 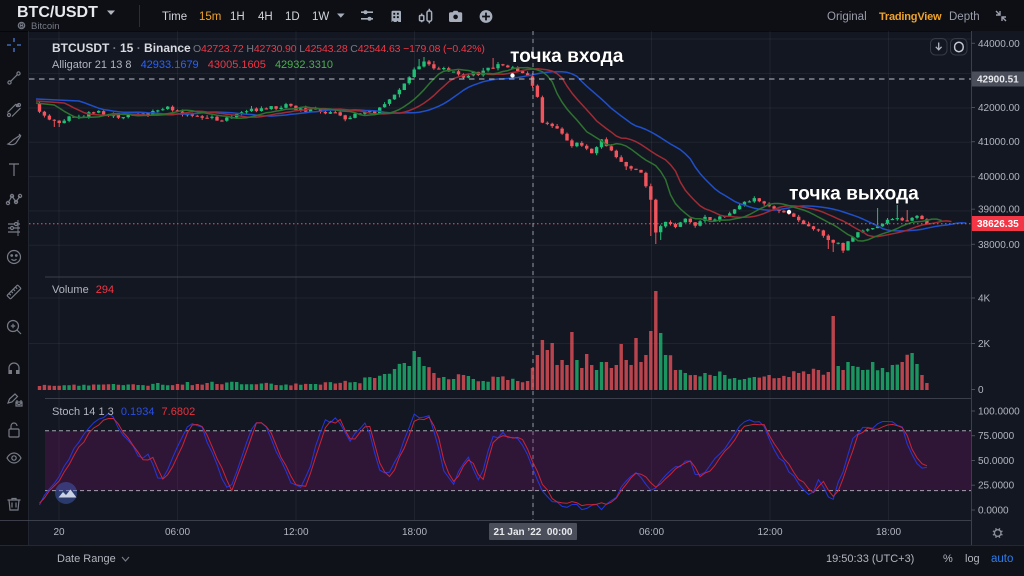 What do you see at coordinates (998, 224) in the screenshot?
I see `svg-text: 38626.35` at bounding box center [998, 224].